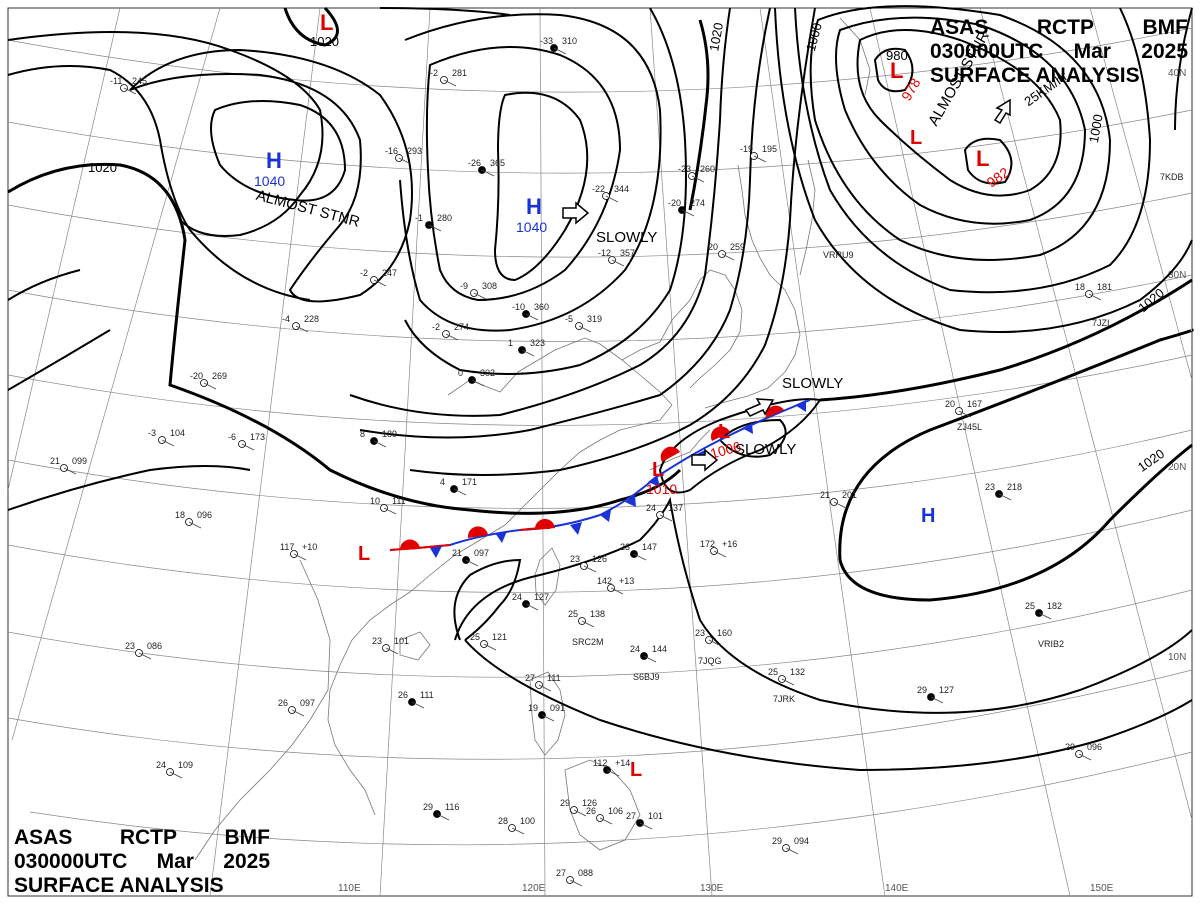  I want to click on station-plot: 19 091, so click(546, 712).